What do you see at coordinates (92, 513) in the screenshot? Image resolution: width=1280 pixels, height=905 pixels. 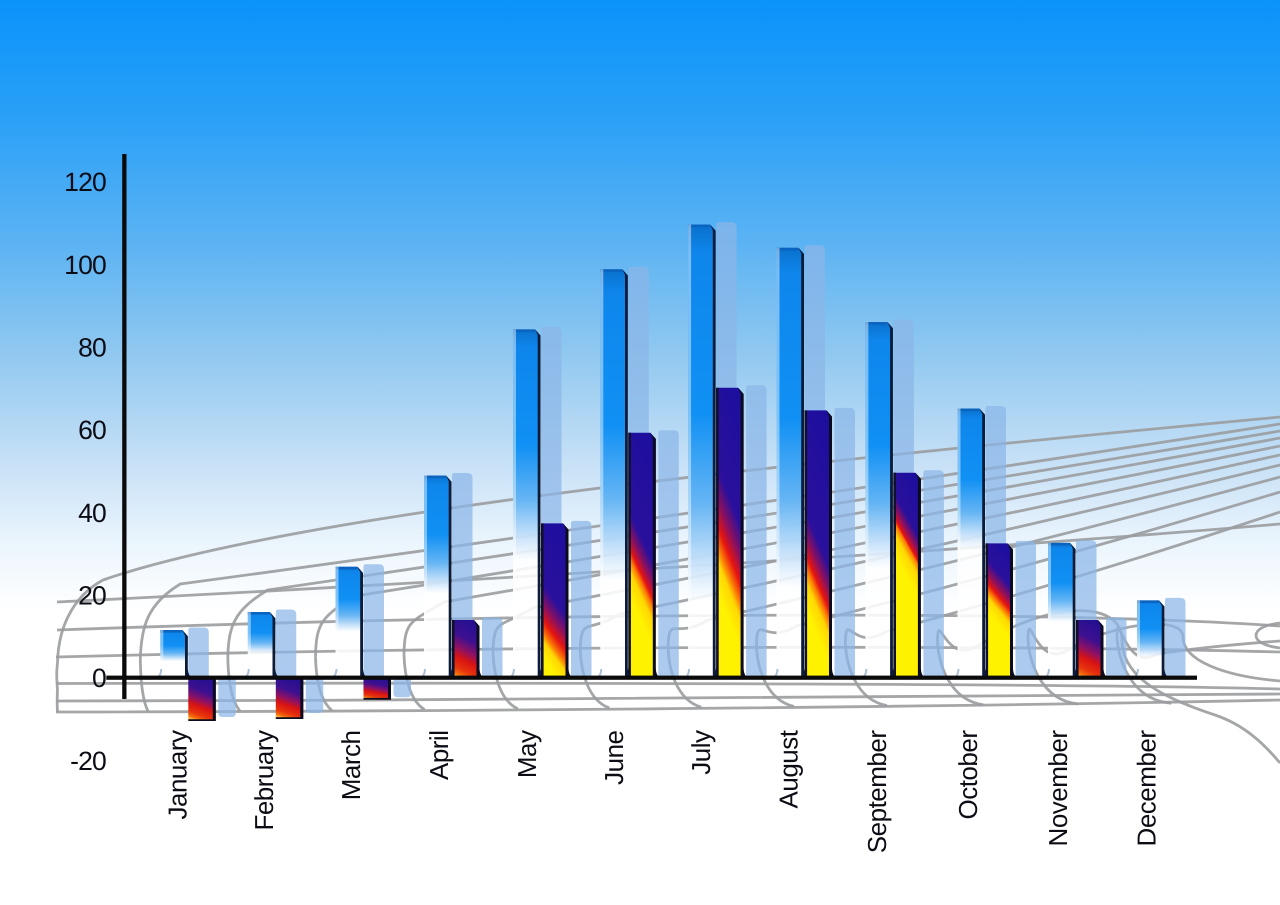 I see `svg-text: 40` at bounding box center [92, 513].